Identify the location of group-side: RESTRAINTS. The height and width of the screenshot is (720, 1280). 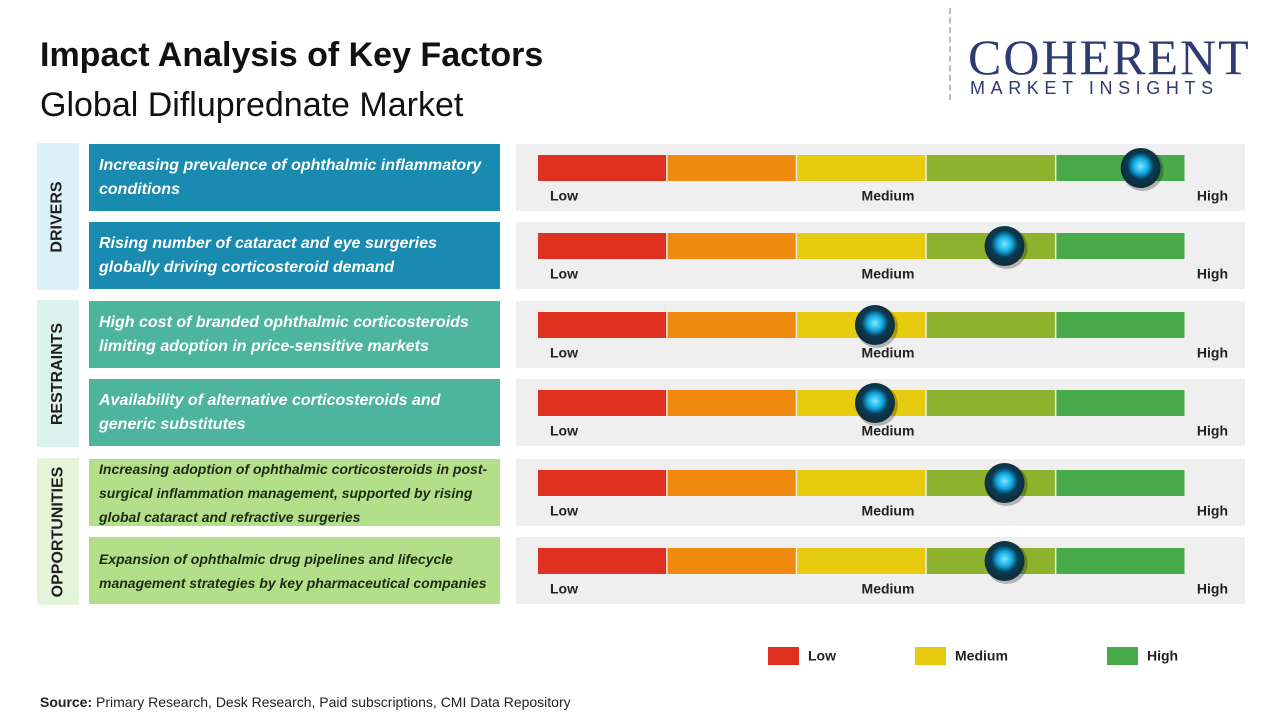
(58, 373).